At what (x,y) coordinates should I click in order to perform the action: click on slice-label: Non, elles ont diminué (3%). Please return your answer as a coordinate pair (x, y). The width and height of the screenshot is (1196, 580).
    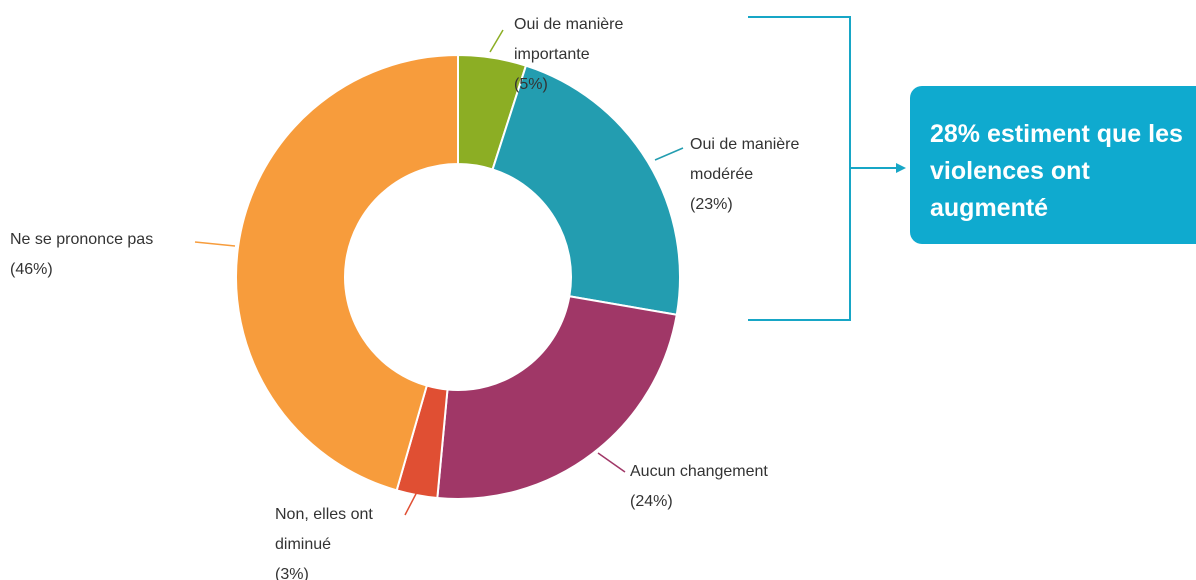
    Looking at the image, I should click on (337, 540).